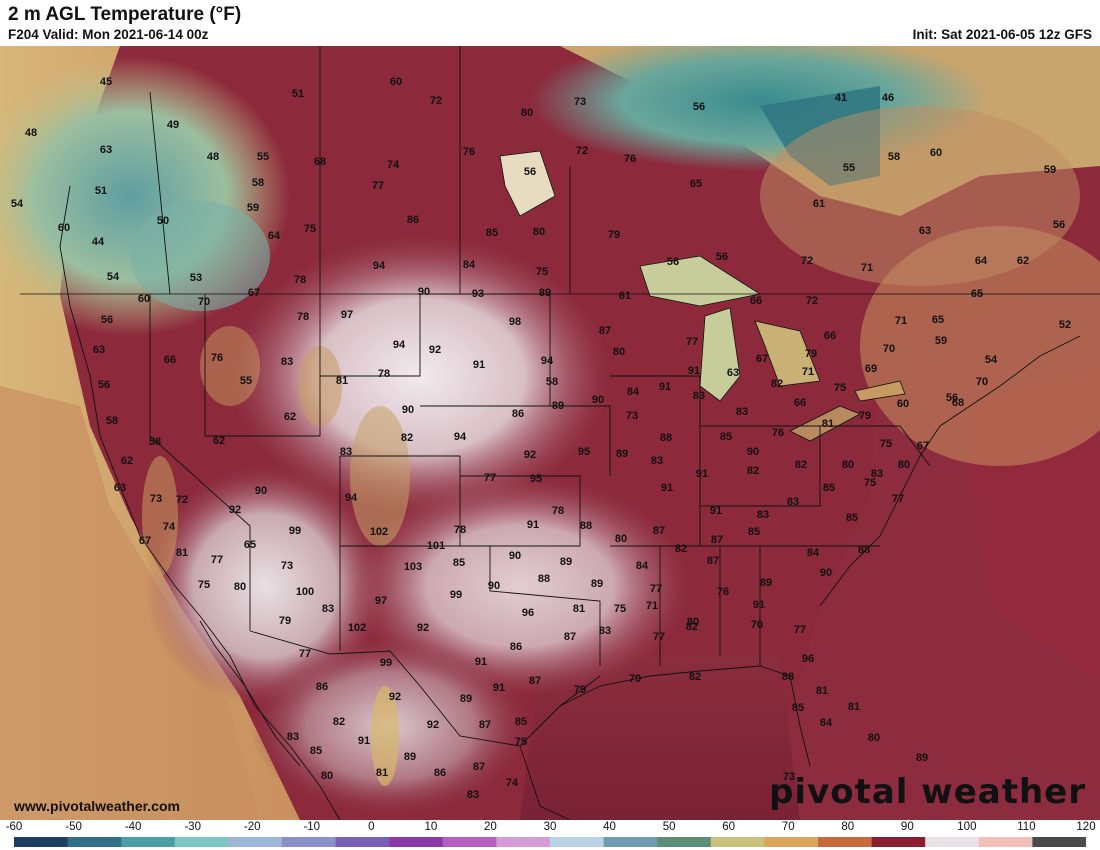 This screenshot has width=1100, height=850. What do you see at coordinates (528, 613) in the screenshot?
I see `temperature-value: 96` at bounding box center [528, 613].